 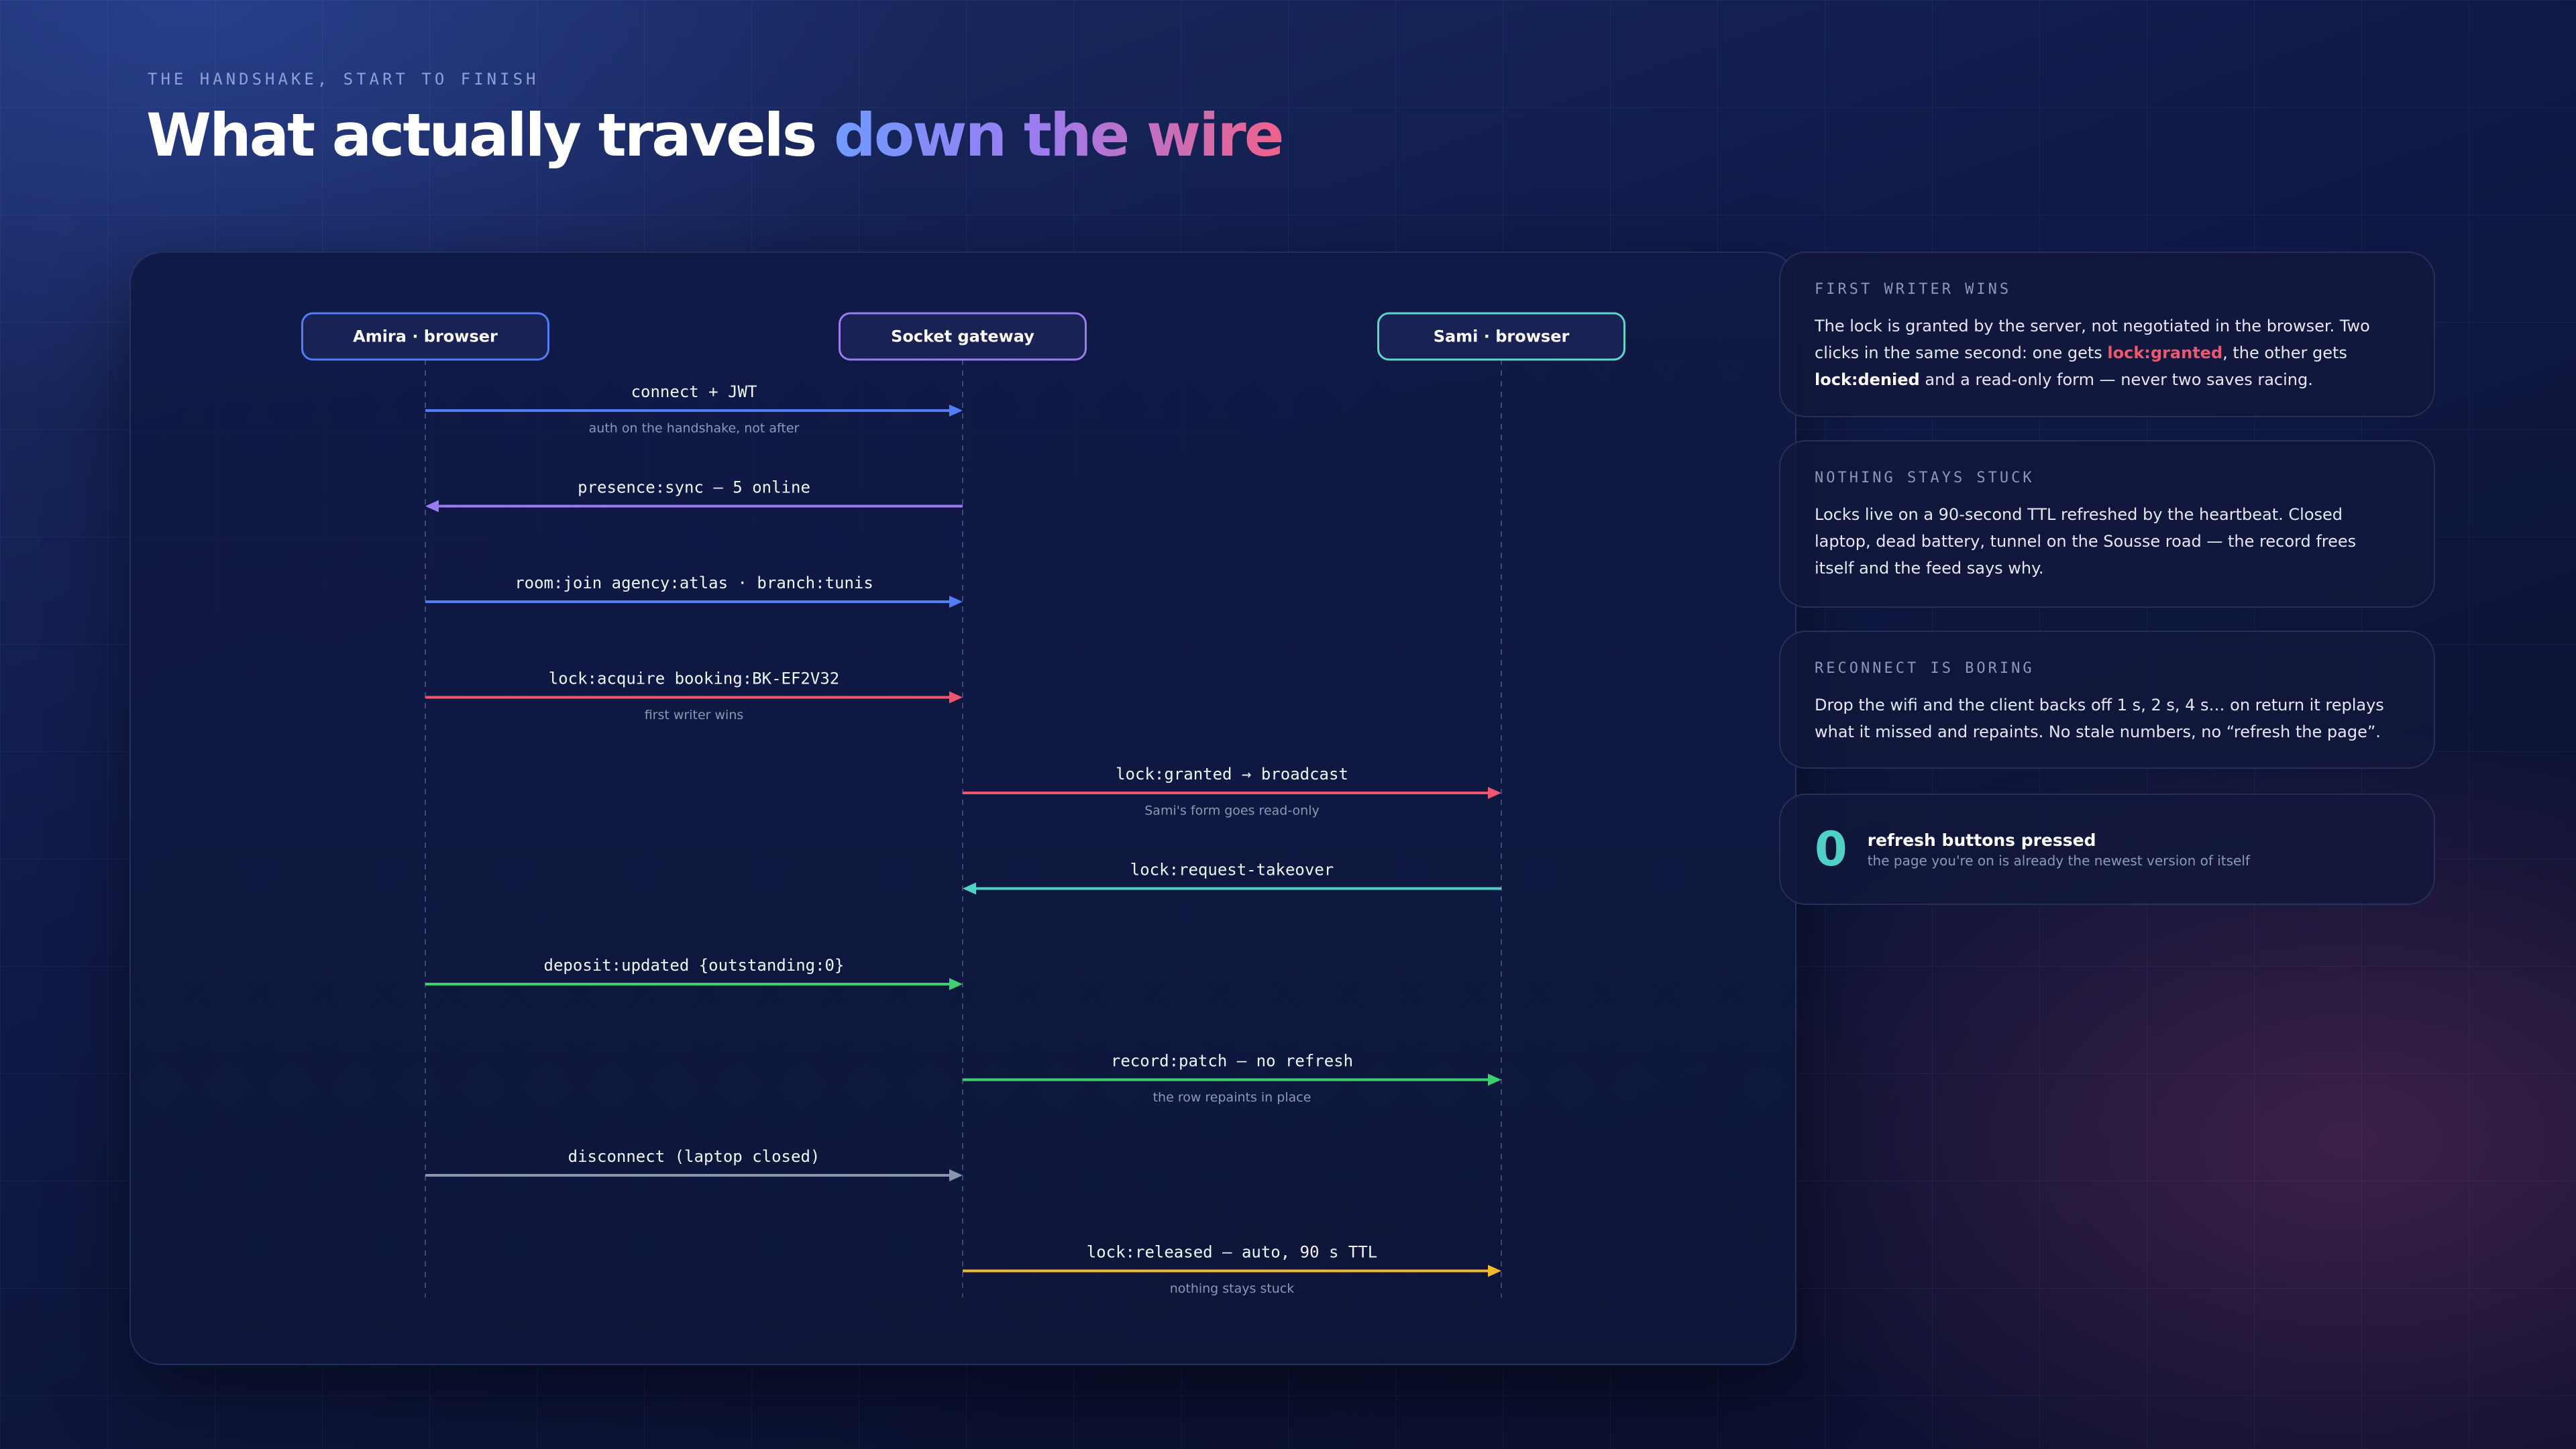 I want to click on eyebrow: THE HANDSHAKE, START TO FINISH, so click(x=343, y=79).